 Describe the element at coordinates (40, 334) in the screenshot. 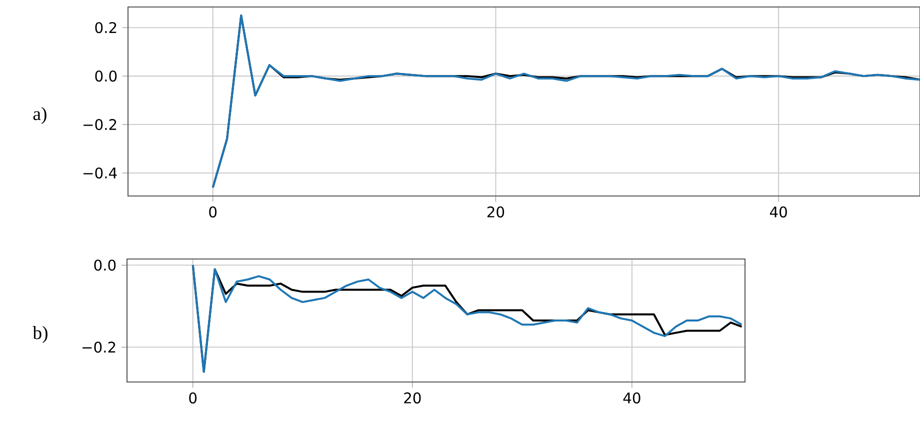

I see `text: b)` at that location.